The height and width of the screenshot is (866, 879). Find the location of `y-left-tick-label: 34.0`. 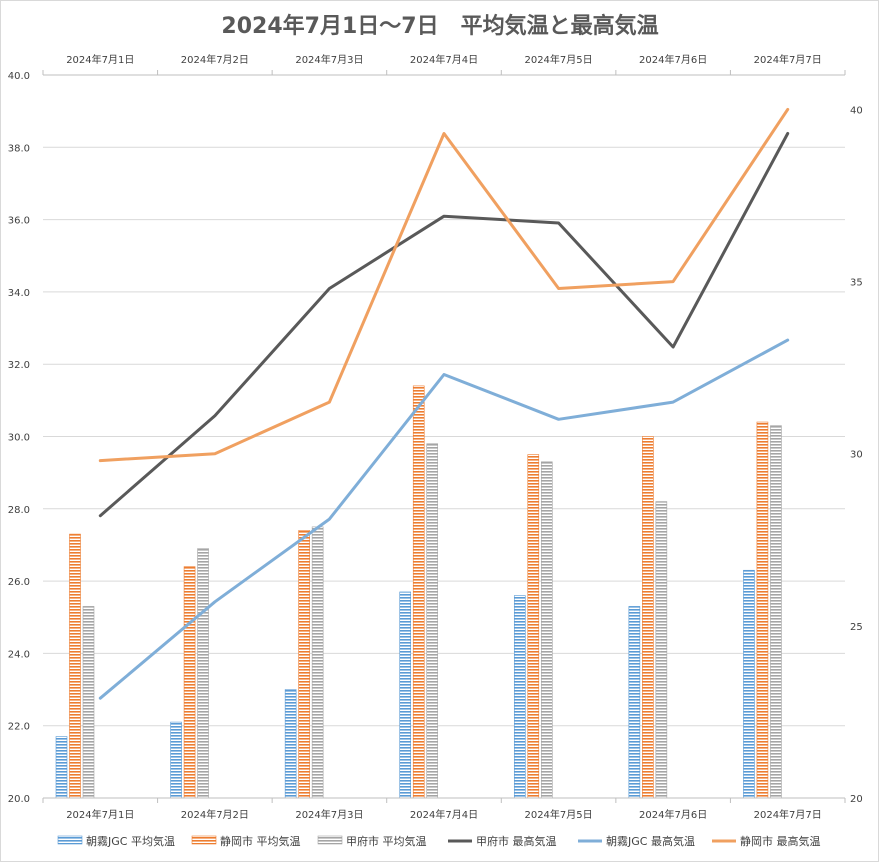

y-left-tick-label: 34.0 is located at coordinates (19, 293).